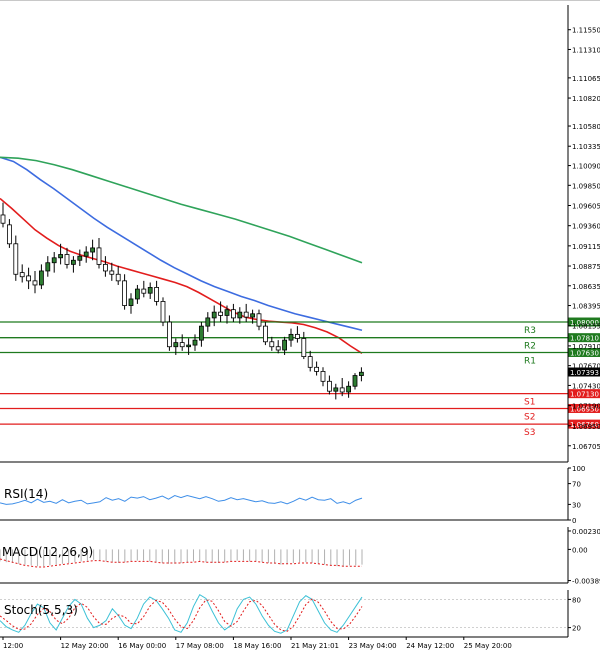 The height and width of the screenshot is (657, 600). I want to click on current-price-tag, so click(584, 372).